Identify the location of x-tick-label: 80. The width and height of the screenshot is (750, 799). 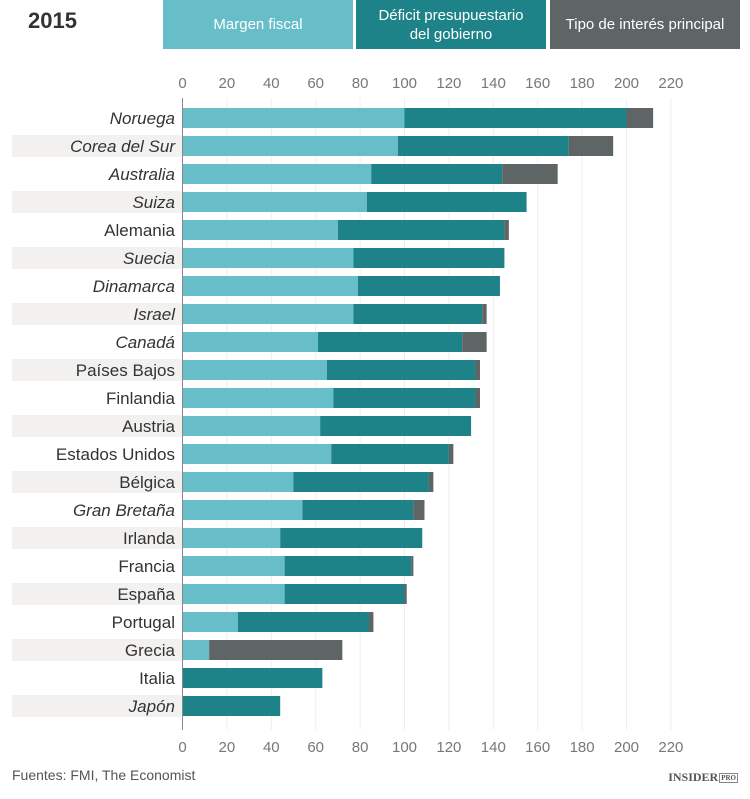
(360, 747).